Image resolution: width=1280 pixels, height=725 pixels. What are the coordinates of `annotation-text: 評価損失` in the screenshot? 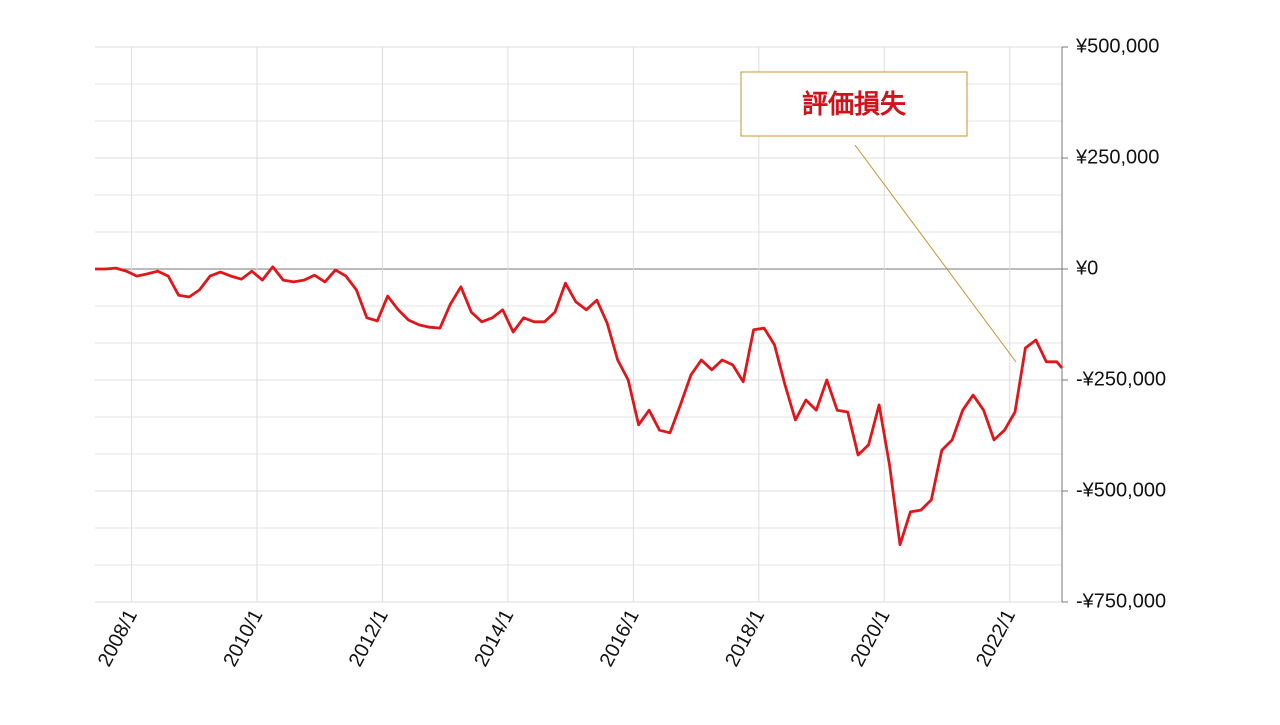 It's located at (854, 104).